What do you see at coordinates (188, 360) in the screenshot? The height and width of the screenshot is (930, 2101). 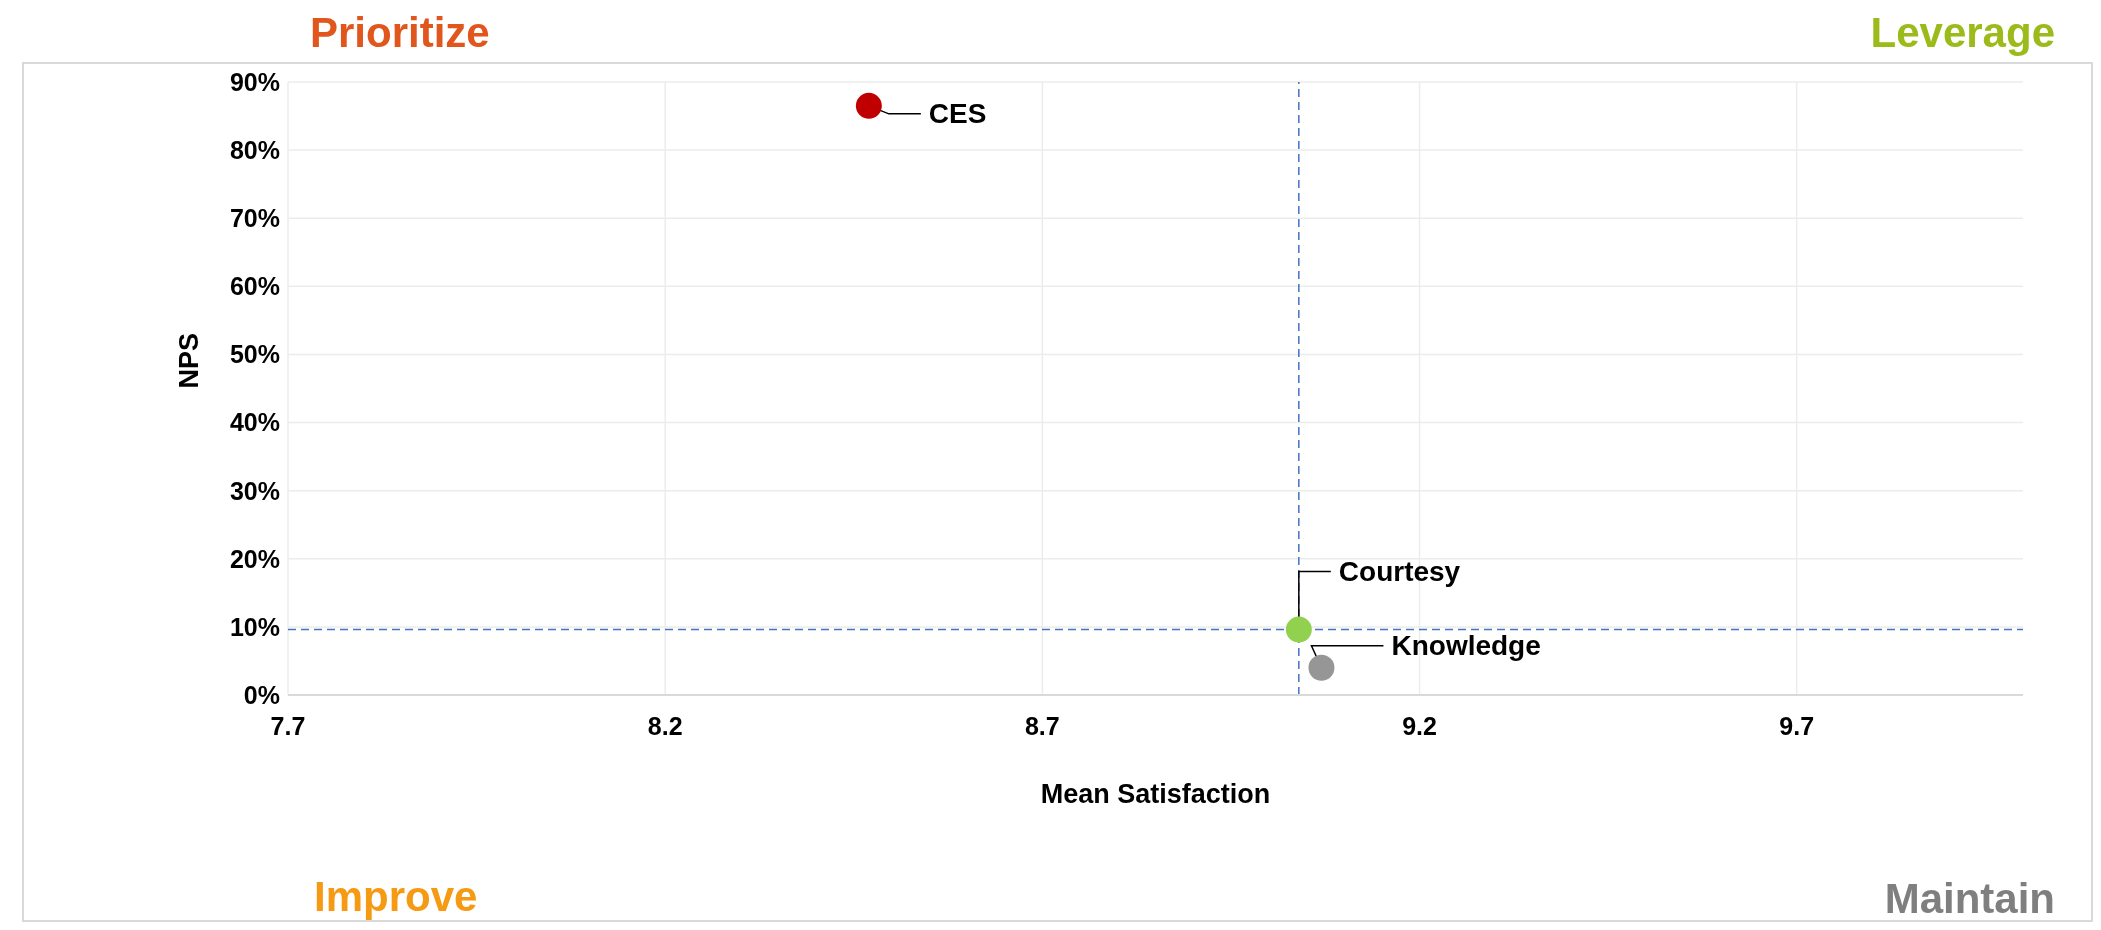 I see `y-axis-title: NPS` at bounding box center [188, 360].